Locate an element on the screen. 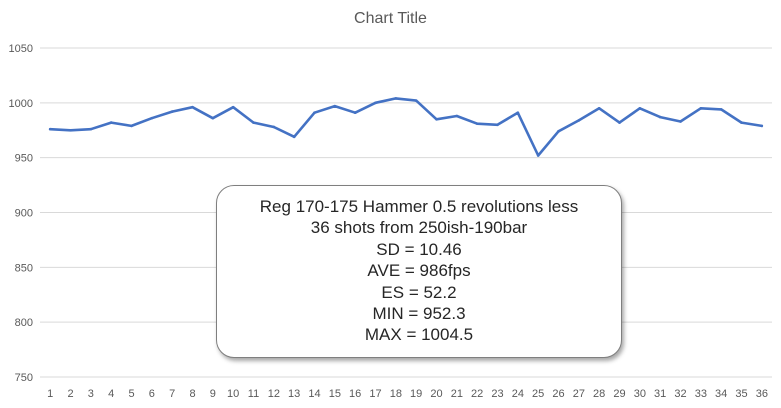  x-tick-label: 5 is located at coordinates (131, 394).